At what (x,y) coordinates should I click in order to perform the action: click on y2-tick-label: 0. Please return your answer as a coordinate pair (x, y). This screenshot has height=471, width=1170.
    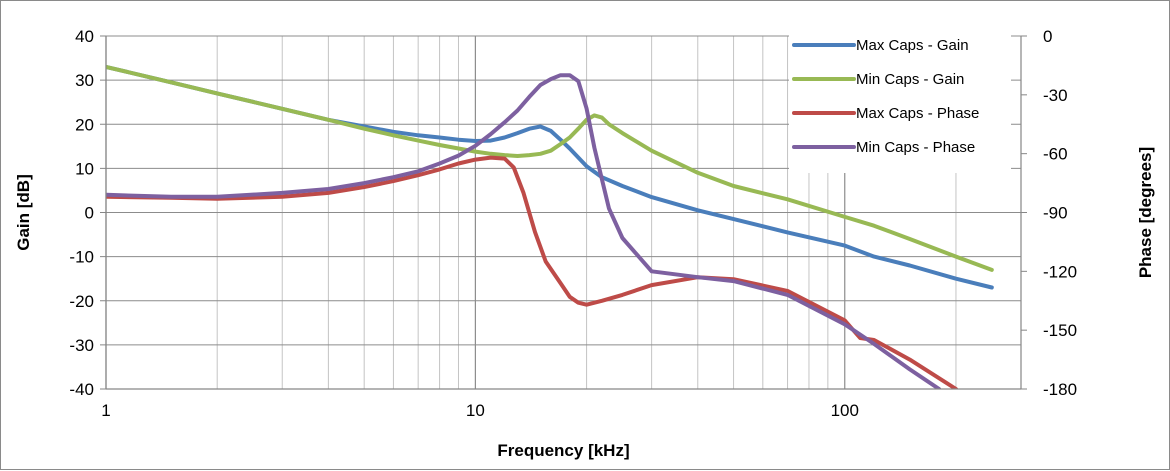
    Looking at the image, I should click on (1047, 36).